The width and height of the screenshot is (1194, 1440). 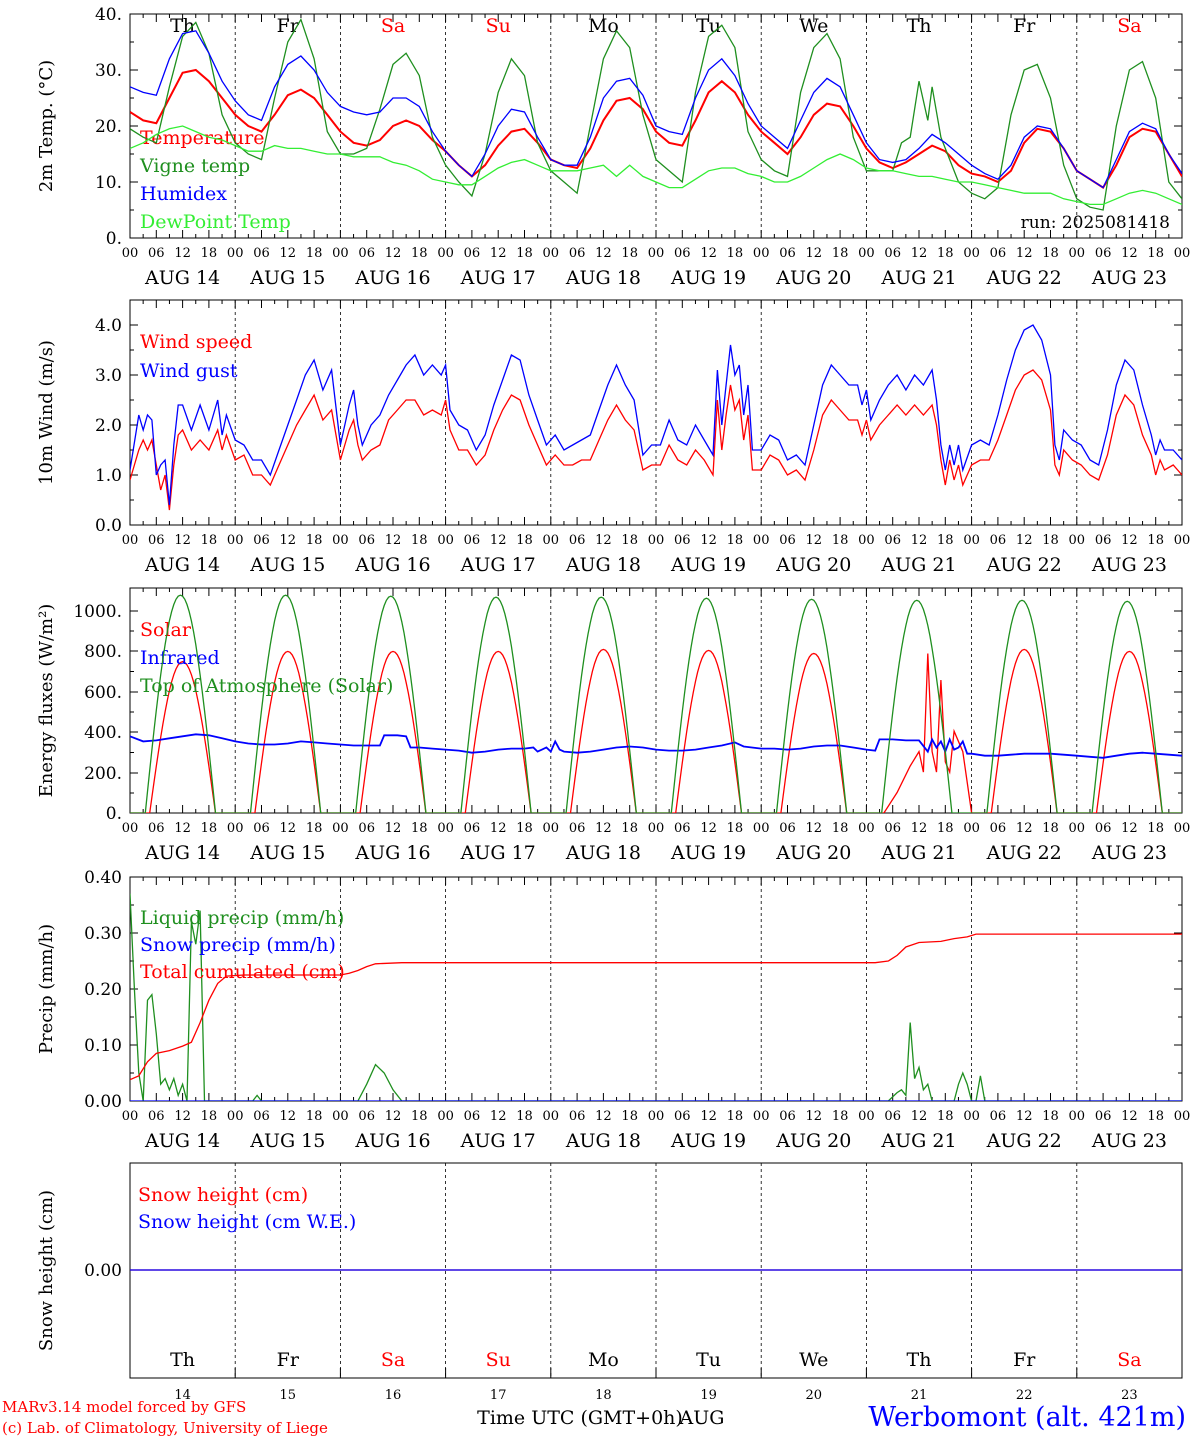 I want to click on legend-entry: Snow precip (mm/h), so click(x=238, y=945).